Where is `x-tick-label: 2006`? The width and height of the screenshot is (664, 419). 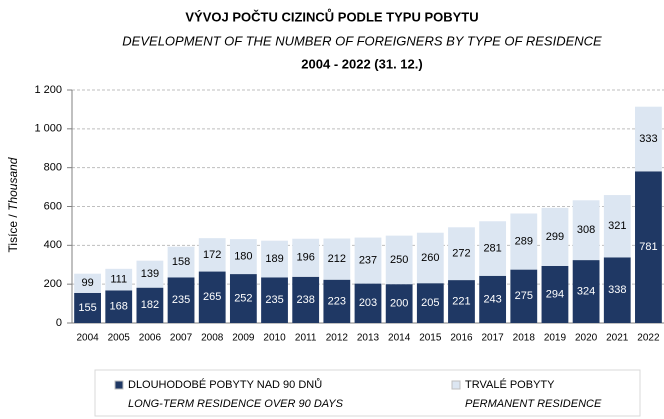 x-tick-label: 2006 is located at coordinates (150, 338).